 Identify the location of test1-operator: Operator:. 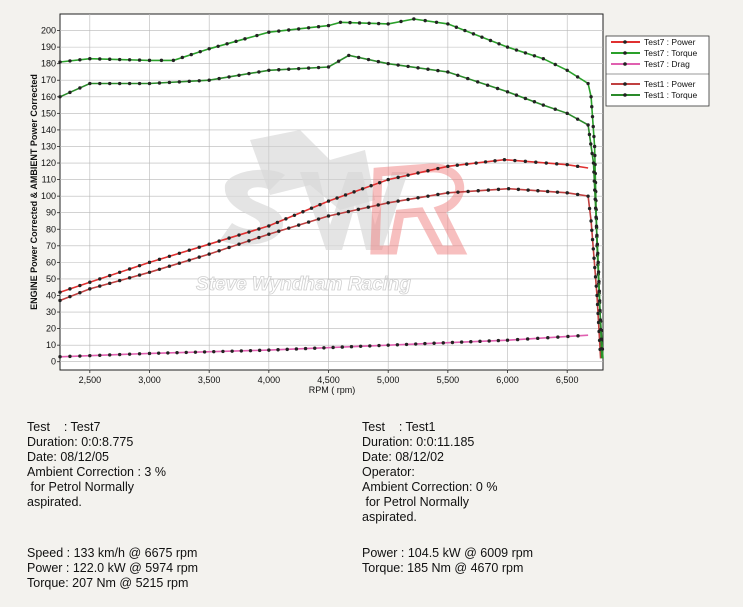
(388, 472).